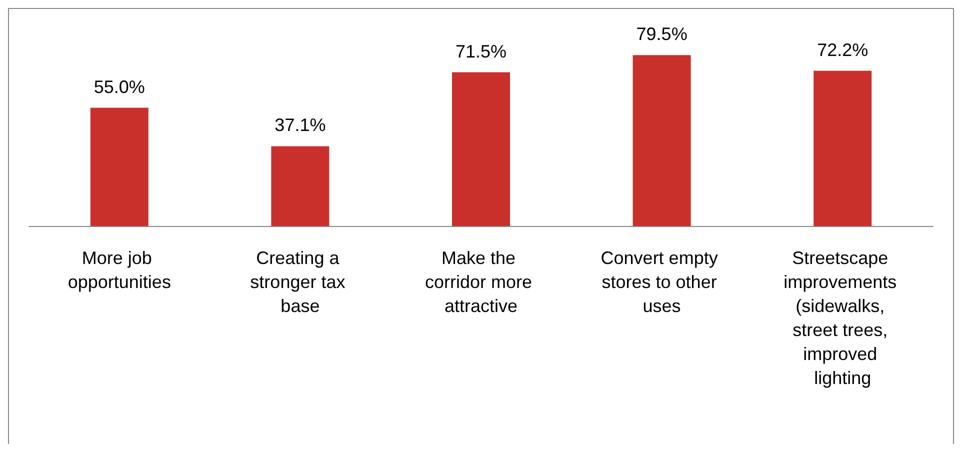 This screenshot has width=962, height=452. Describe the element at coordinates (661, 282) in the screenshot. I see `x-tick-label: Convert empty stores to other uses` at that location.